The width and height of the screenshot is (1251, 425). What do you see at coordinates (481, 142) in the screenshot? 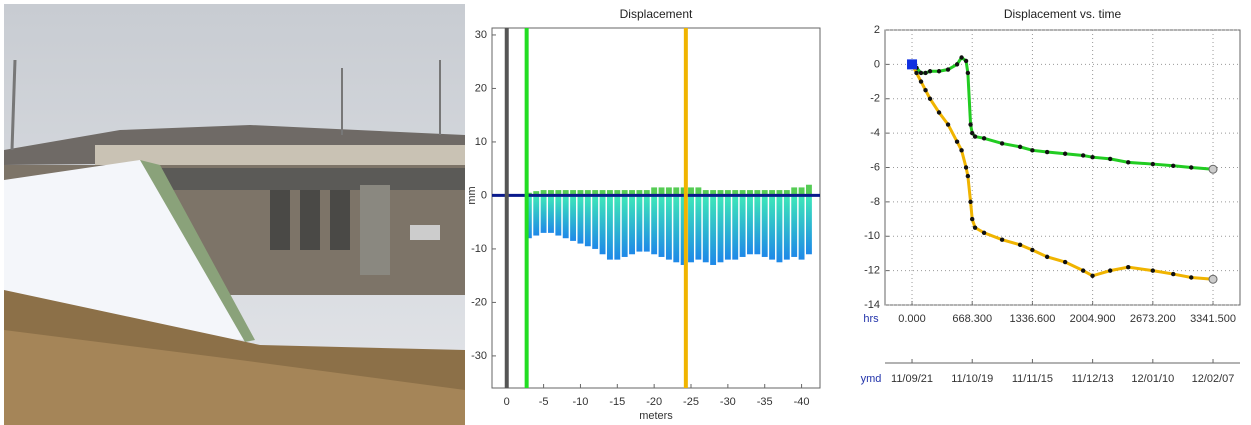
I see `y-tick-label: 10` at bounding box center [481, 142].